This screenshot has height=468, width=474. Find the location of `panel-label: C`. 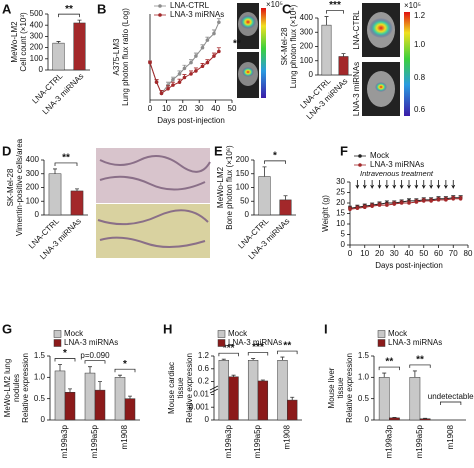

panel-label: C is located at coordinates (287, 8).